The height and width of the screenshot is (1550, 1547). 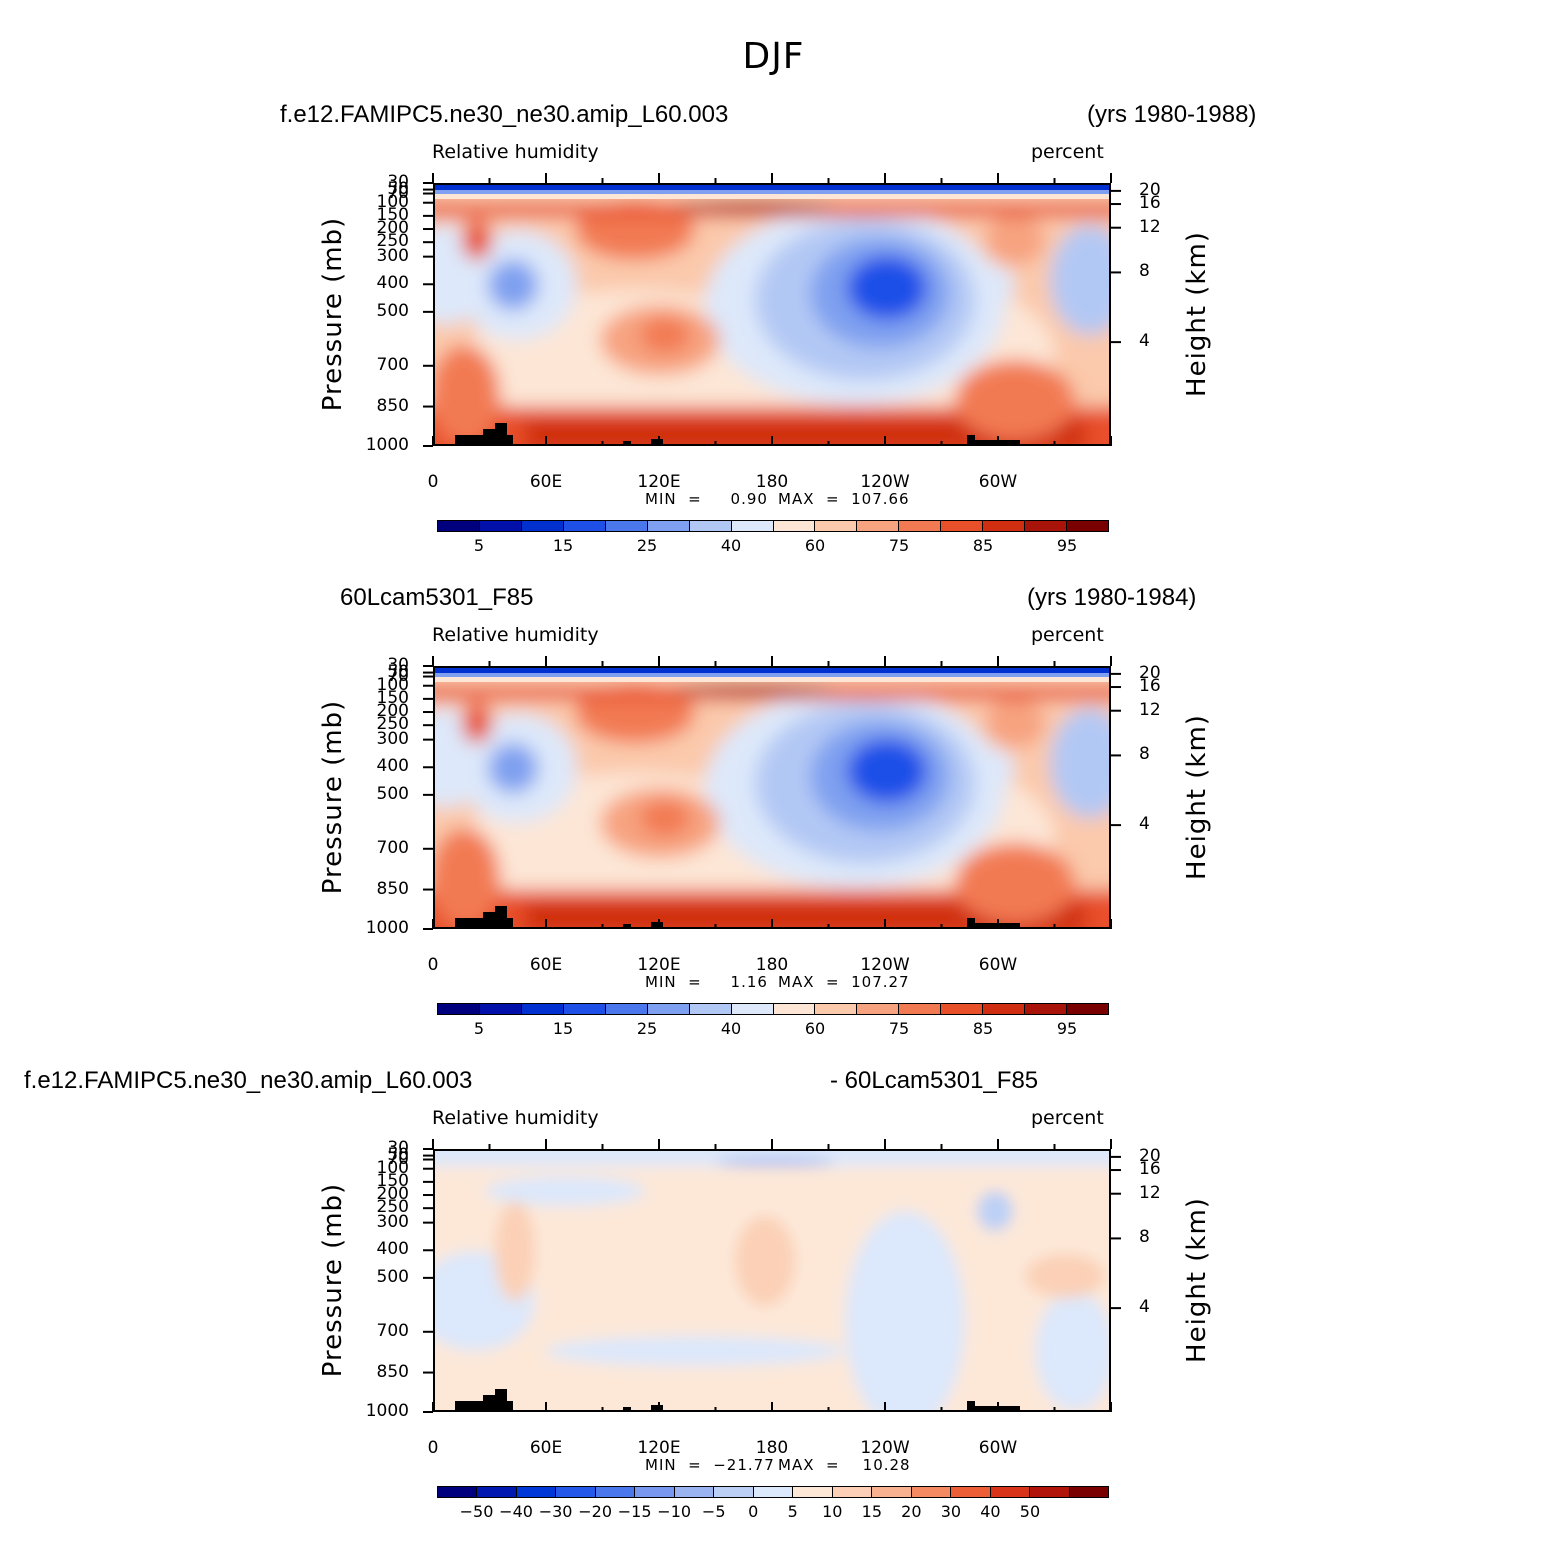 What do you see at coordinates (1150, 709) in the screenshot?
I see `y-tick-label-right: 12` at bounding box center [1150, 709].